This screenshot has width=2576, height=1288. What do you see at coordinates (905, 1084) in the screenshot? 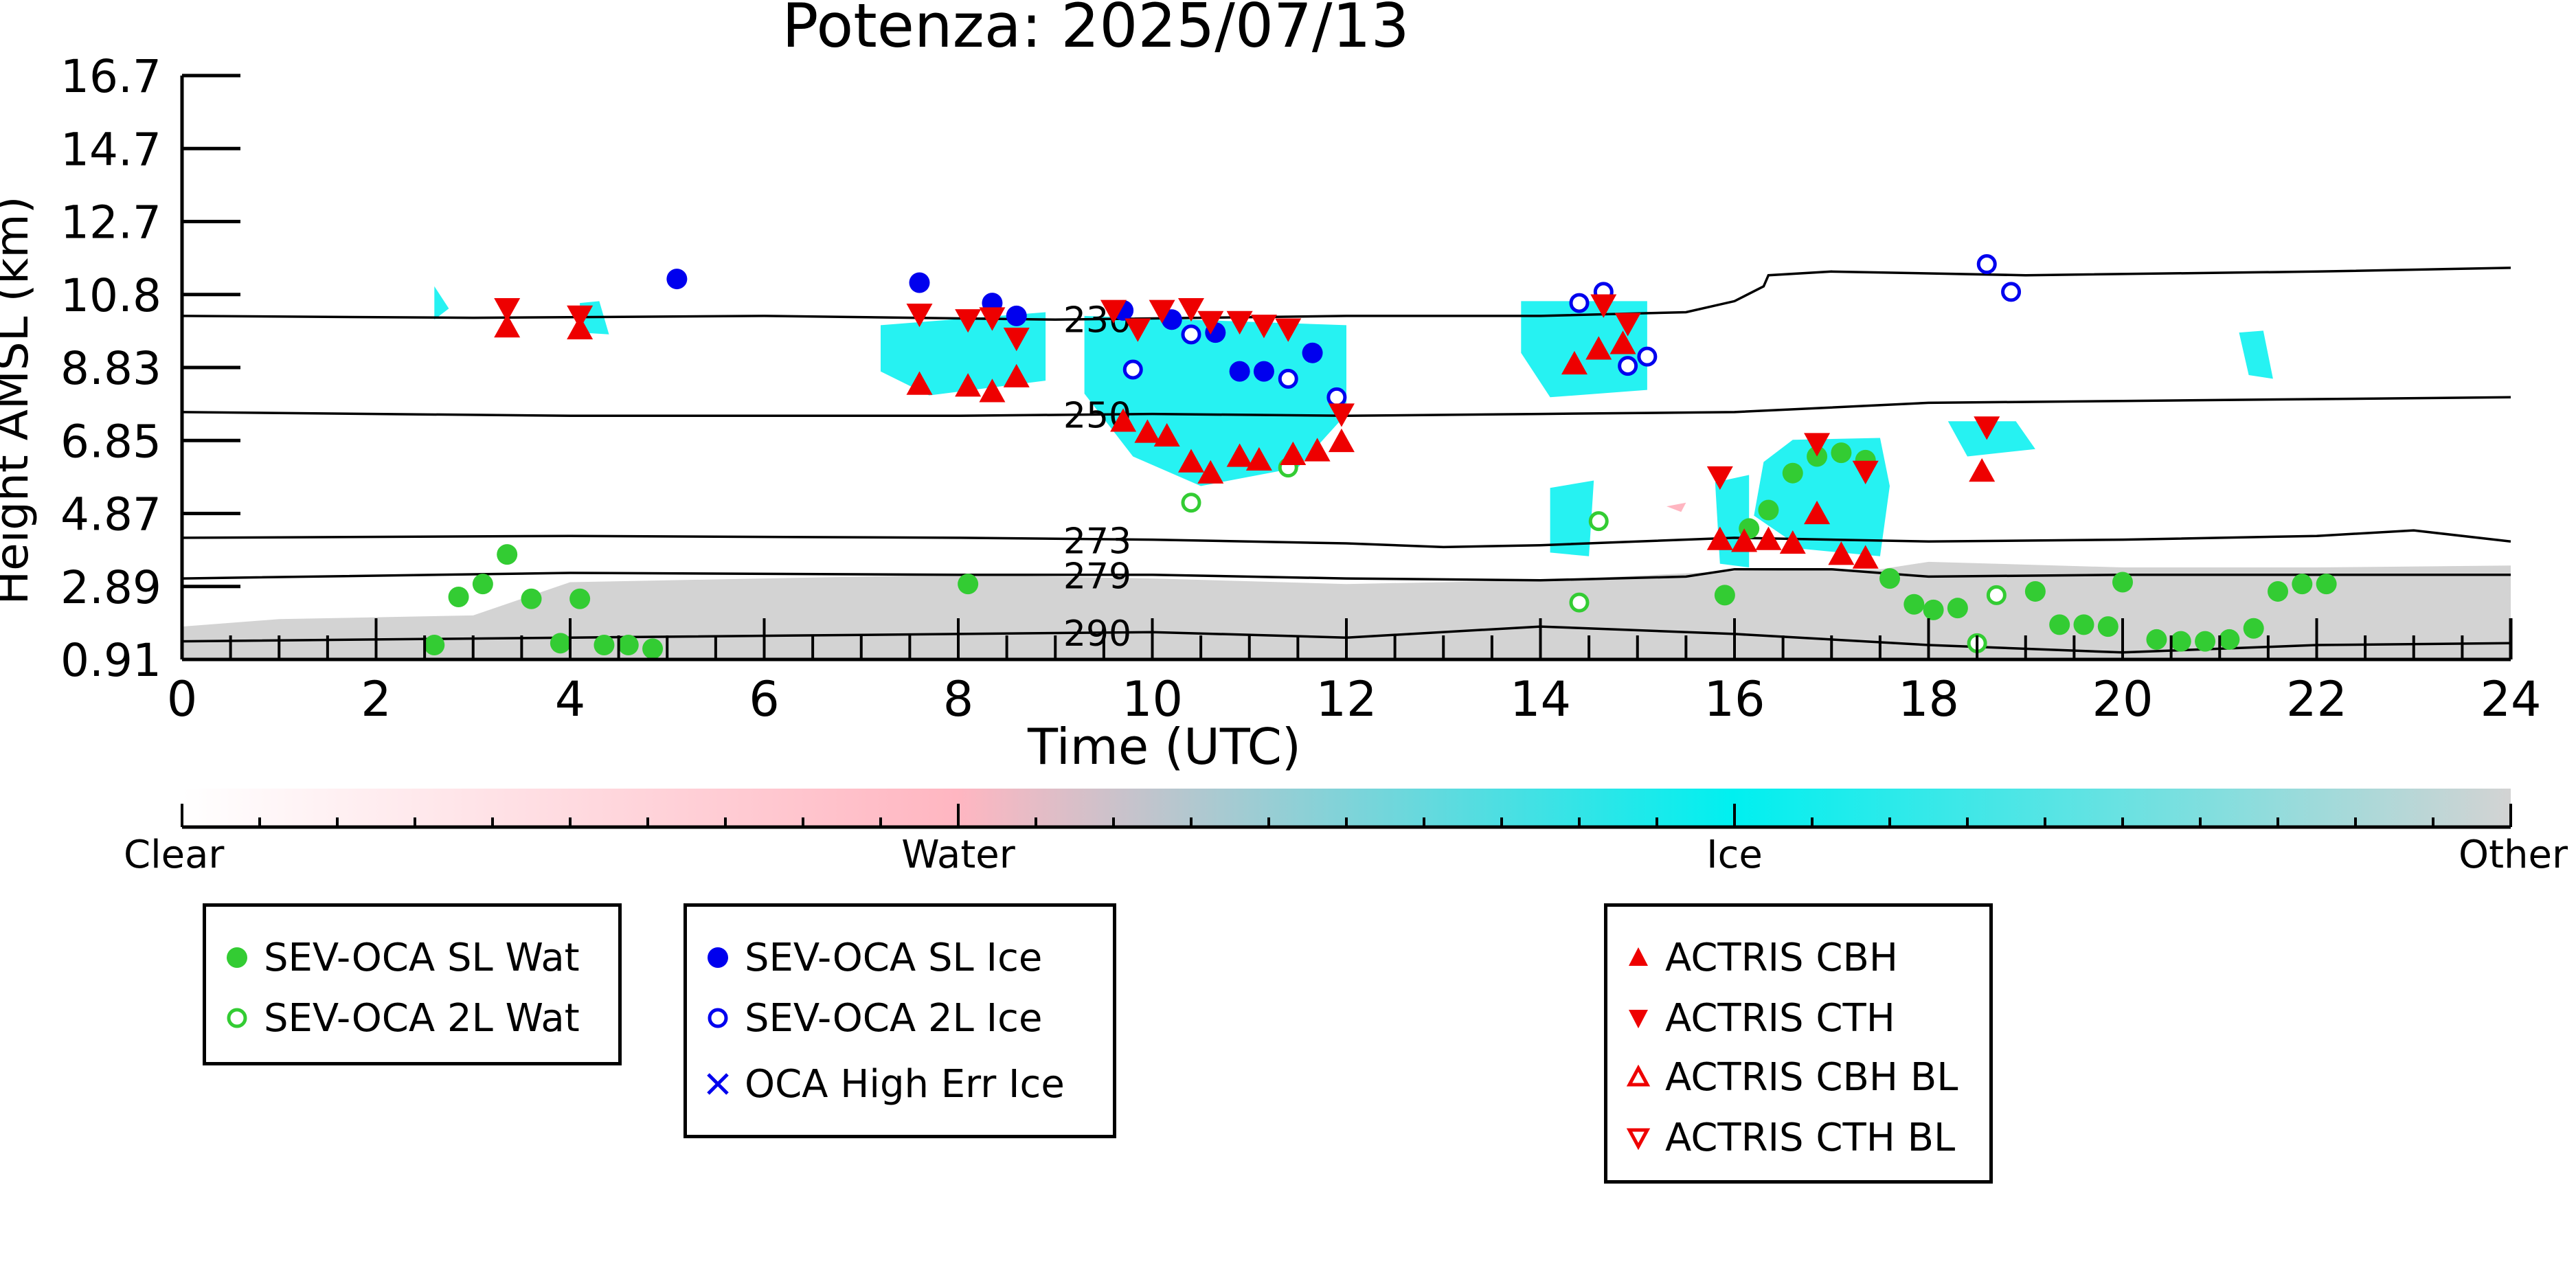
I see `legend-label: OCA High Err Ice` at bounding box center [905, 1084].